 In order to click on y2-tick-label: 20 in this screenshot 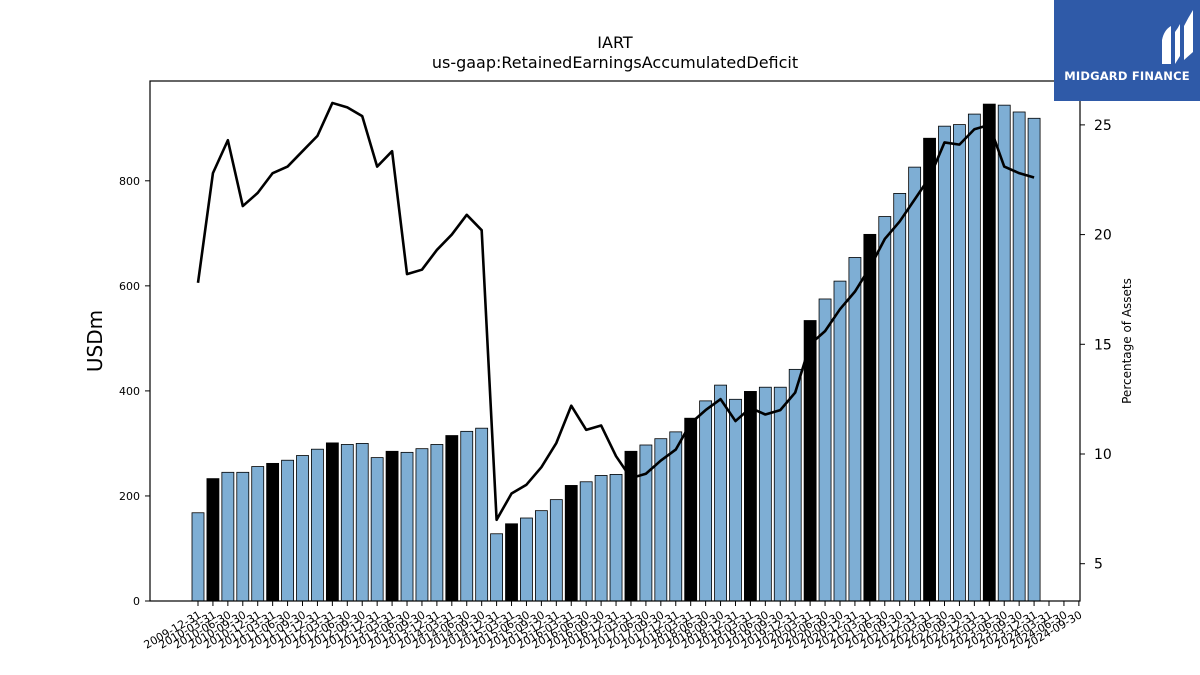, I will do `click(1103, 236)`.